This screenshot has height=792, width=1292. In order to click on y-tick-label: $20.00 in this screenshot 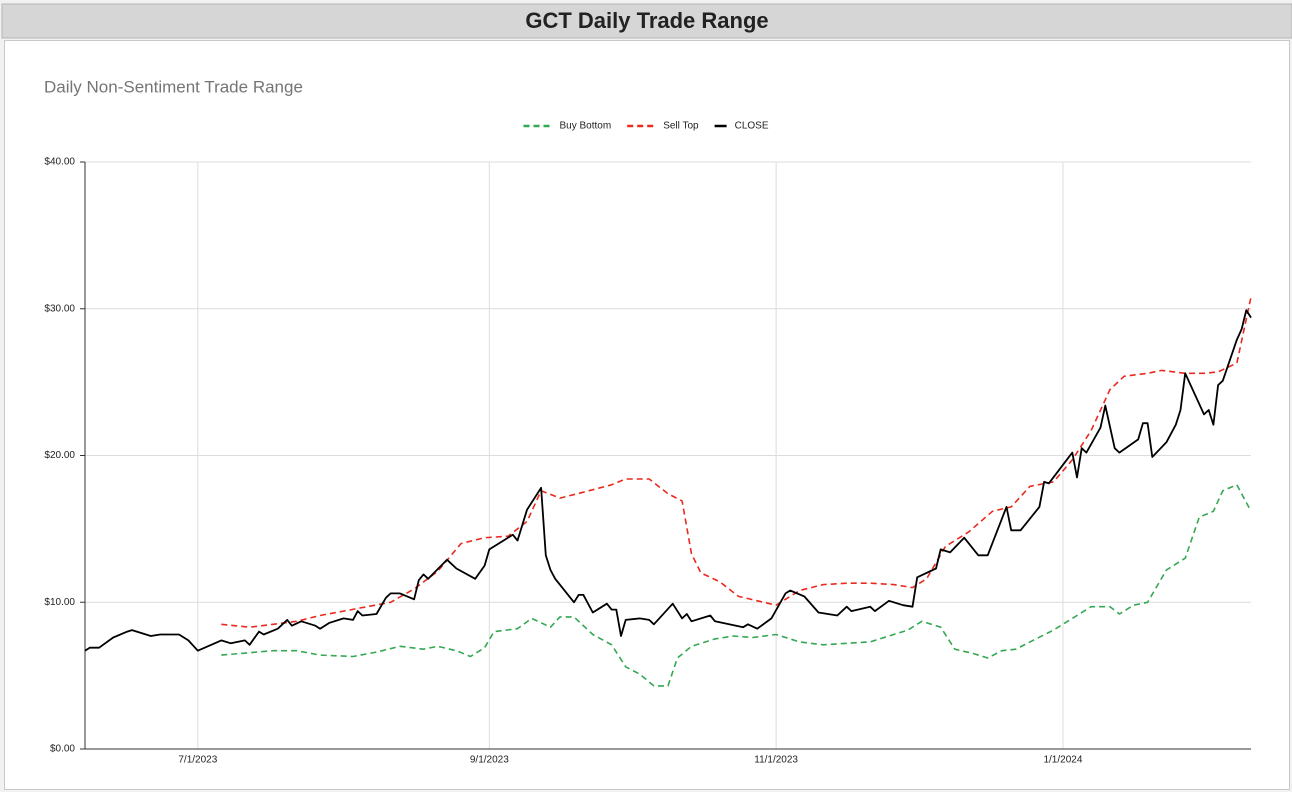, I will do `click(59, 455)`.